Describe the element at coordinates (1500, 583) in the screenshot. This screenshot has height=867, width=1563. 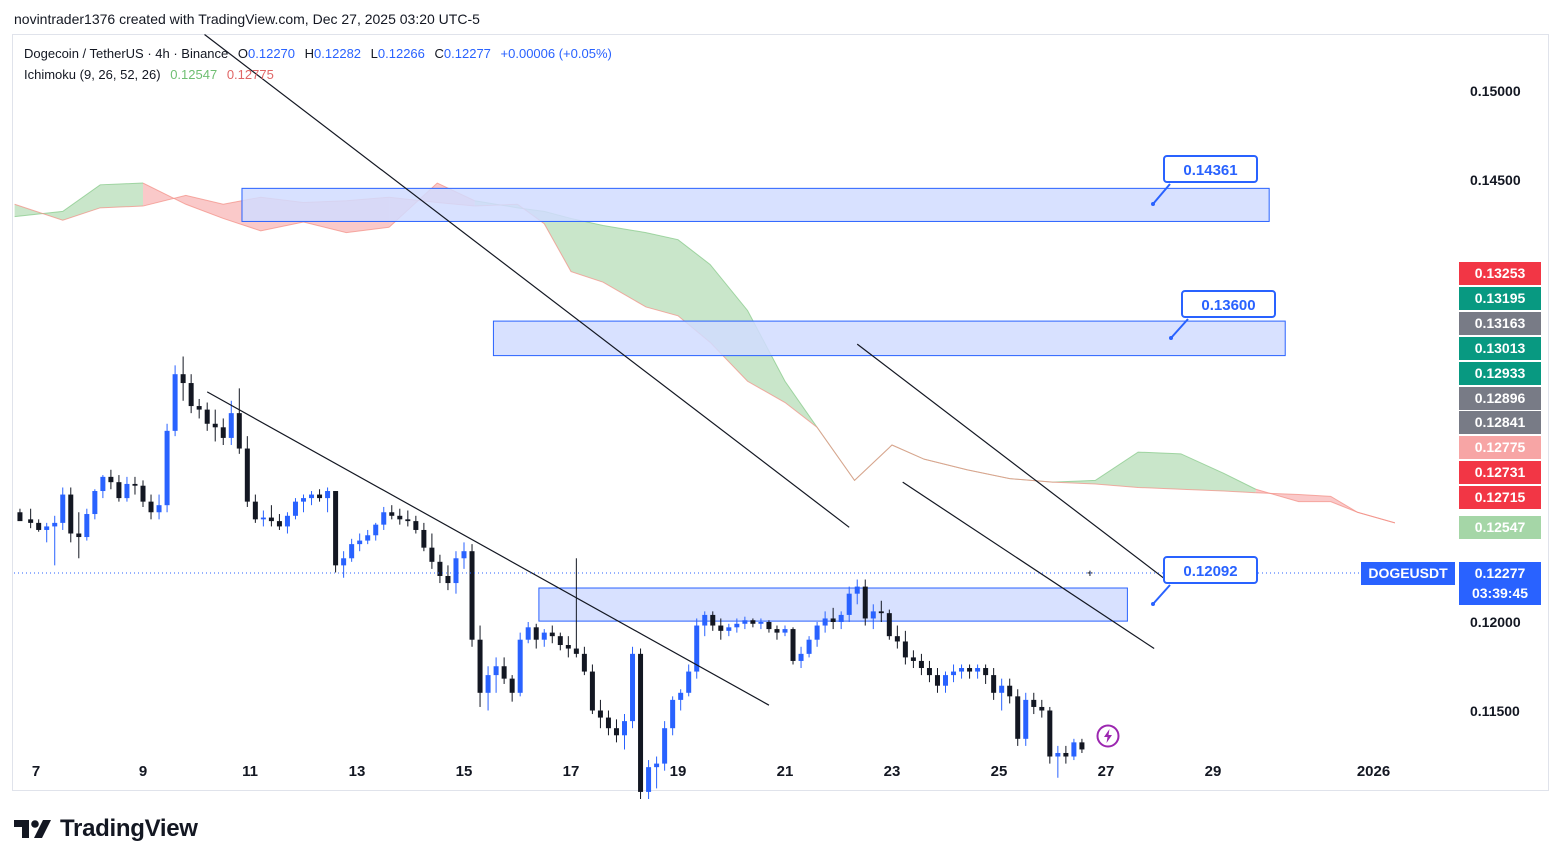
I see `current-price-tag: 0.12277 03:39:45` at that location.